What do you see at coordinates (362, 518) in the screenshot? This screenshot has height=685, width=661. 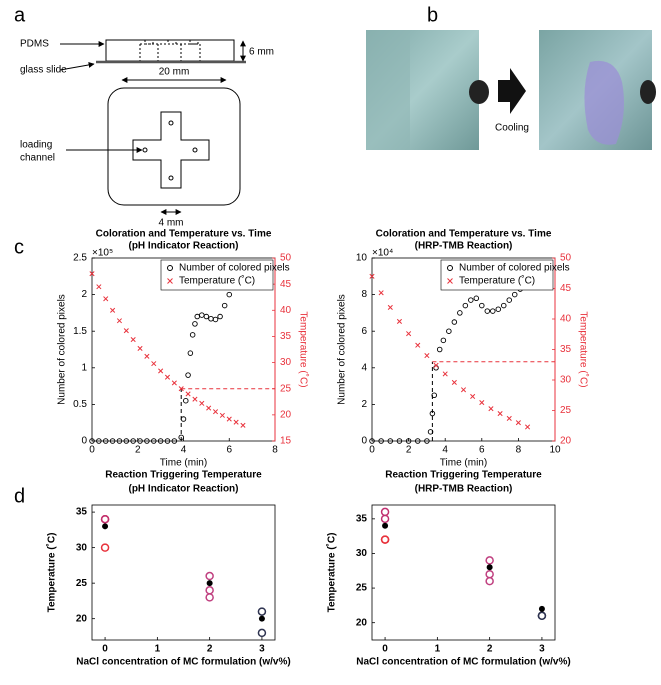 I see `y-tick-label: 35` at bounding box center [362, 518].